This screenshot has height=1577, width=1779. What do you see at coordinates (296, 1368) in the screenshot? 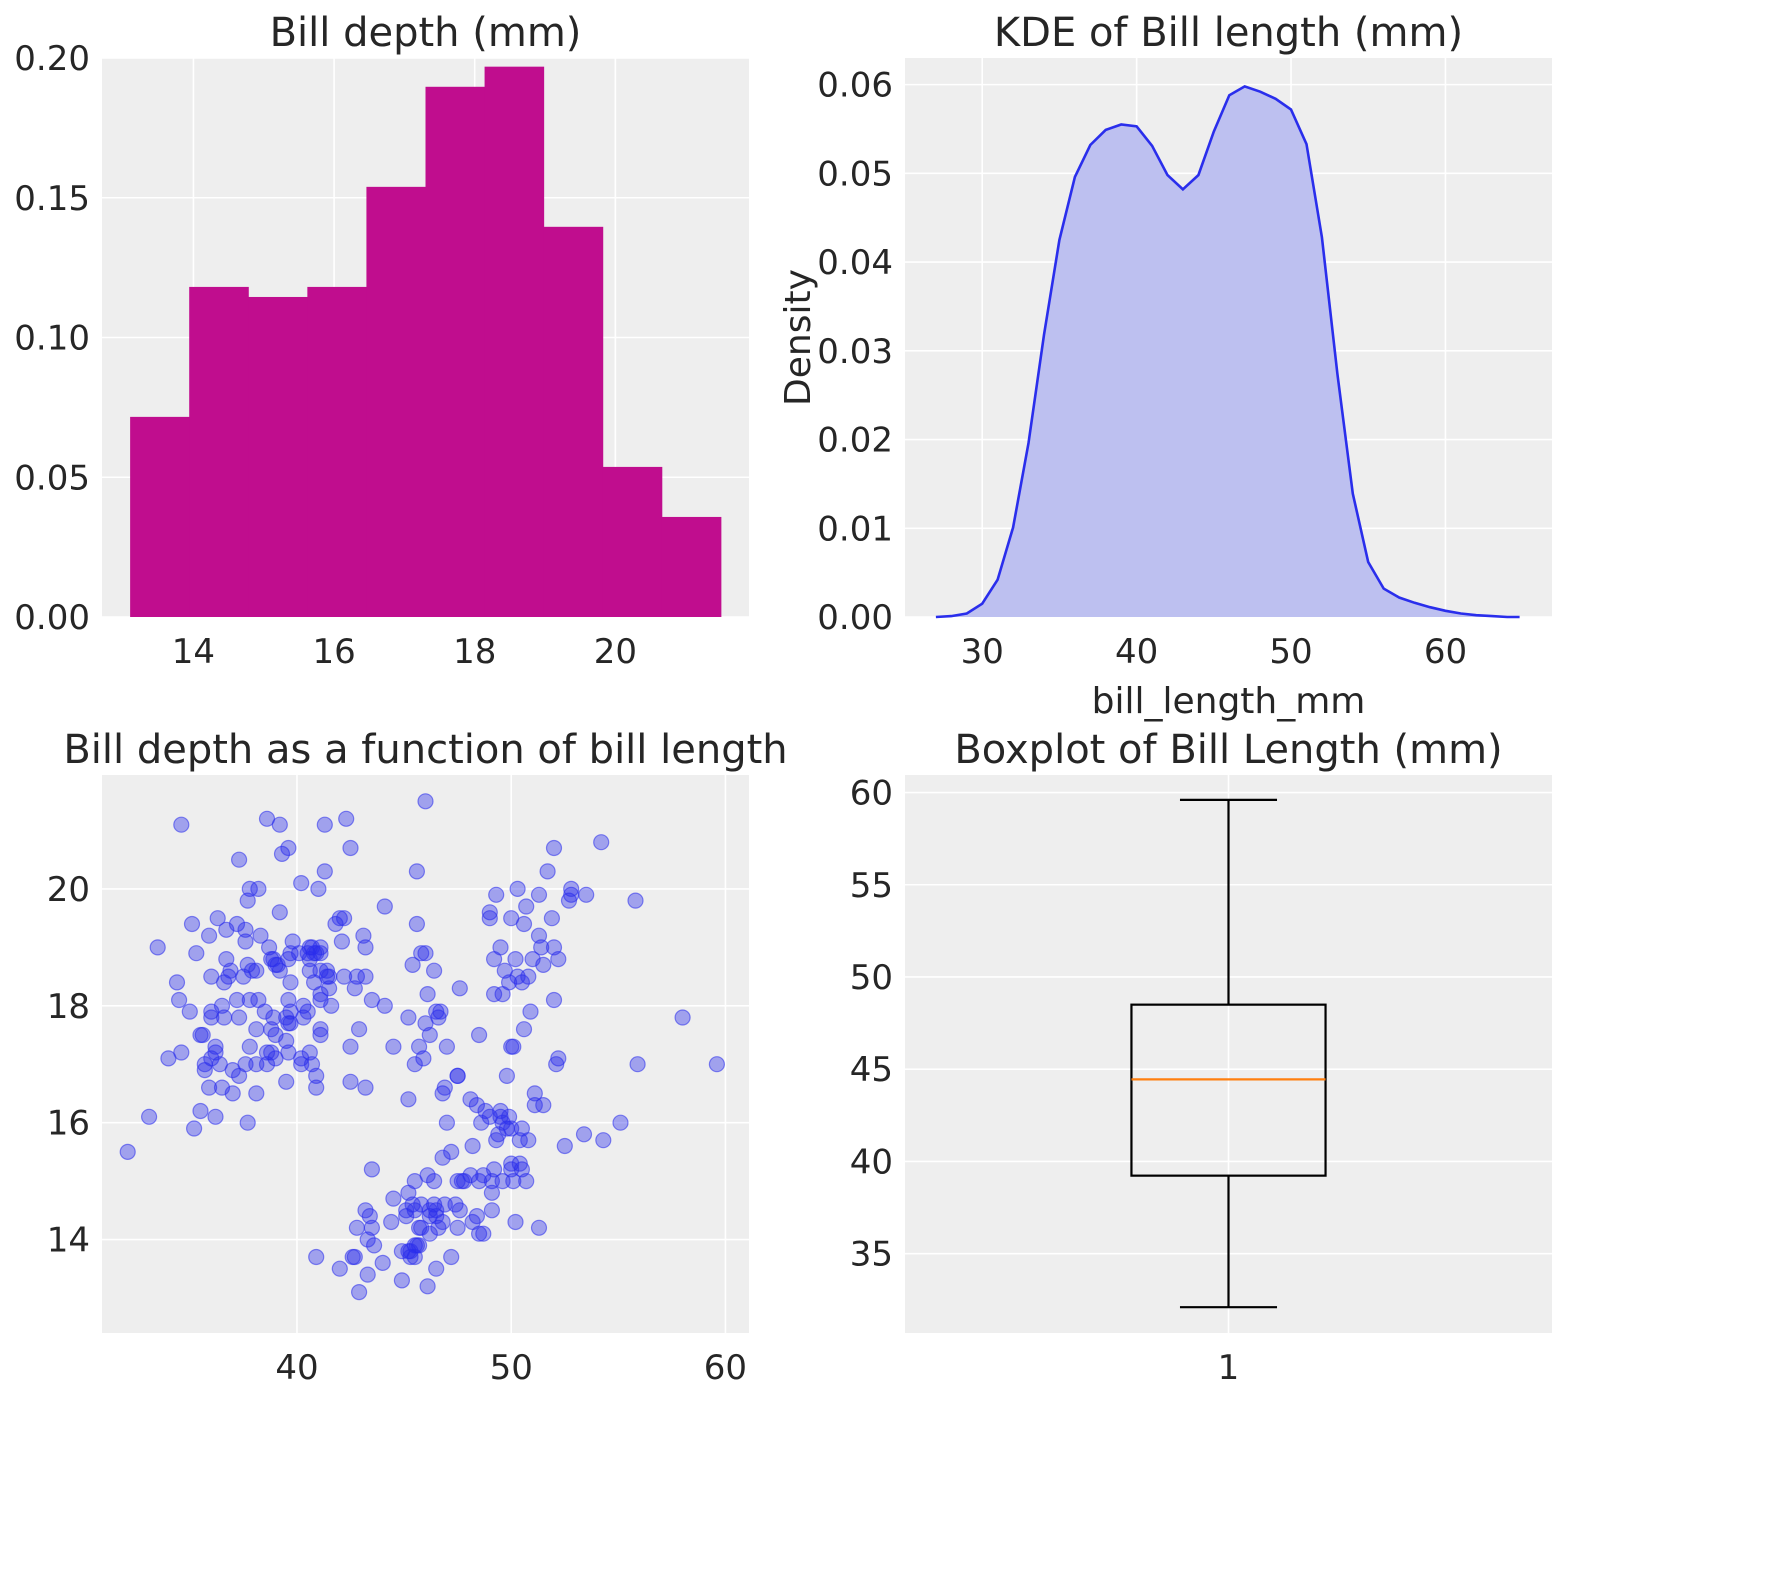
I see `x-tick-label: 40` at bounding box center [296, 1368].